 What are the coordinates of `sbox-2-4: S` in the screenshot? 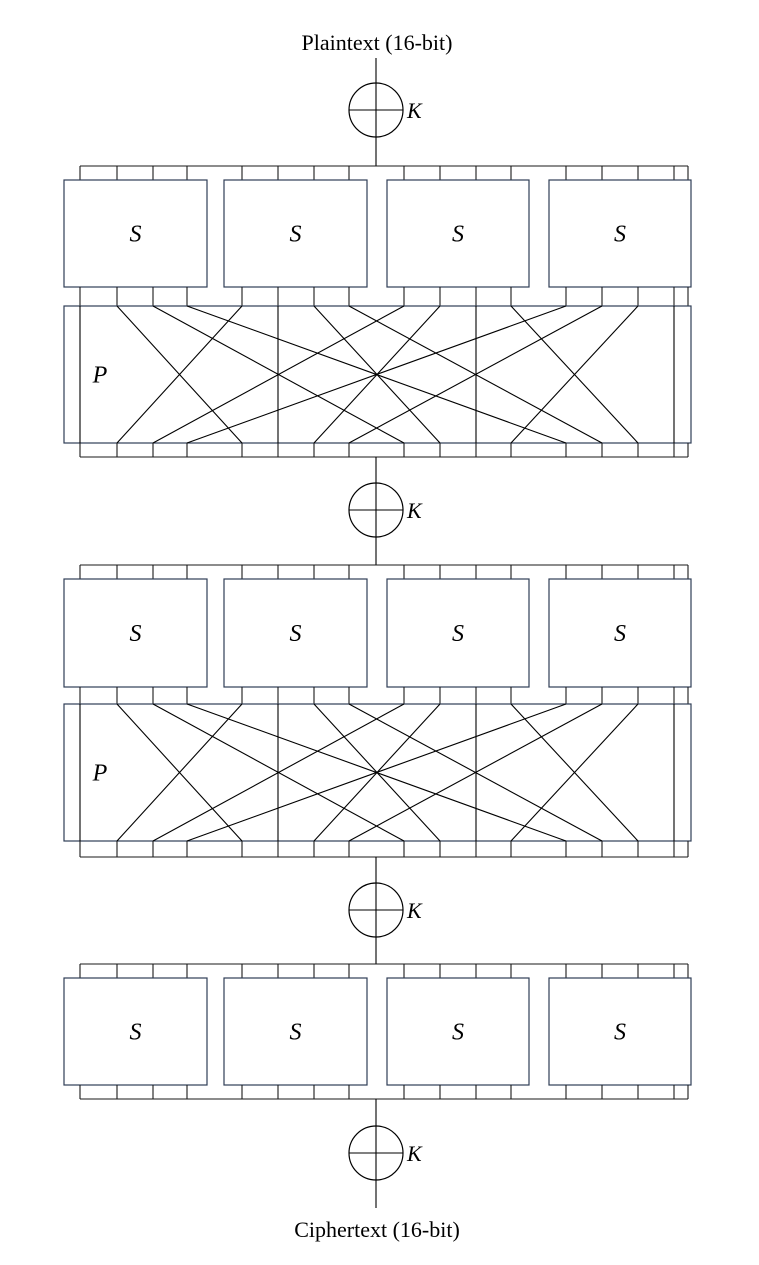 It's located at (620, 633).